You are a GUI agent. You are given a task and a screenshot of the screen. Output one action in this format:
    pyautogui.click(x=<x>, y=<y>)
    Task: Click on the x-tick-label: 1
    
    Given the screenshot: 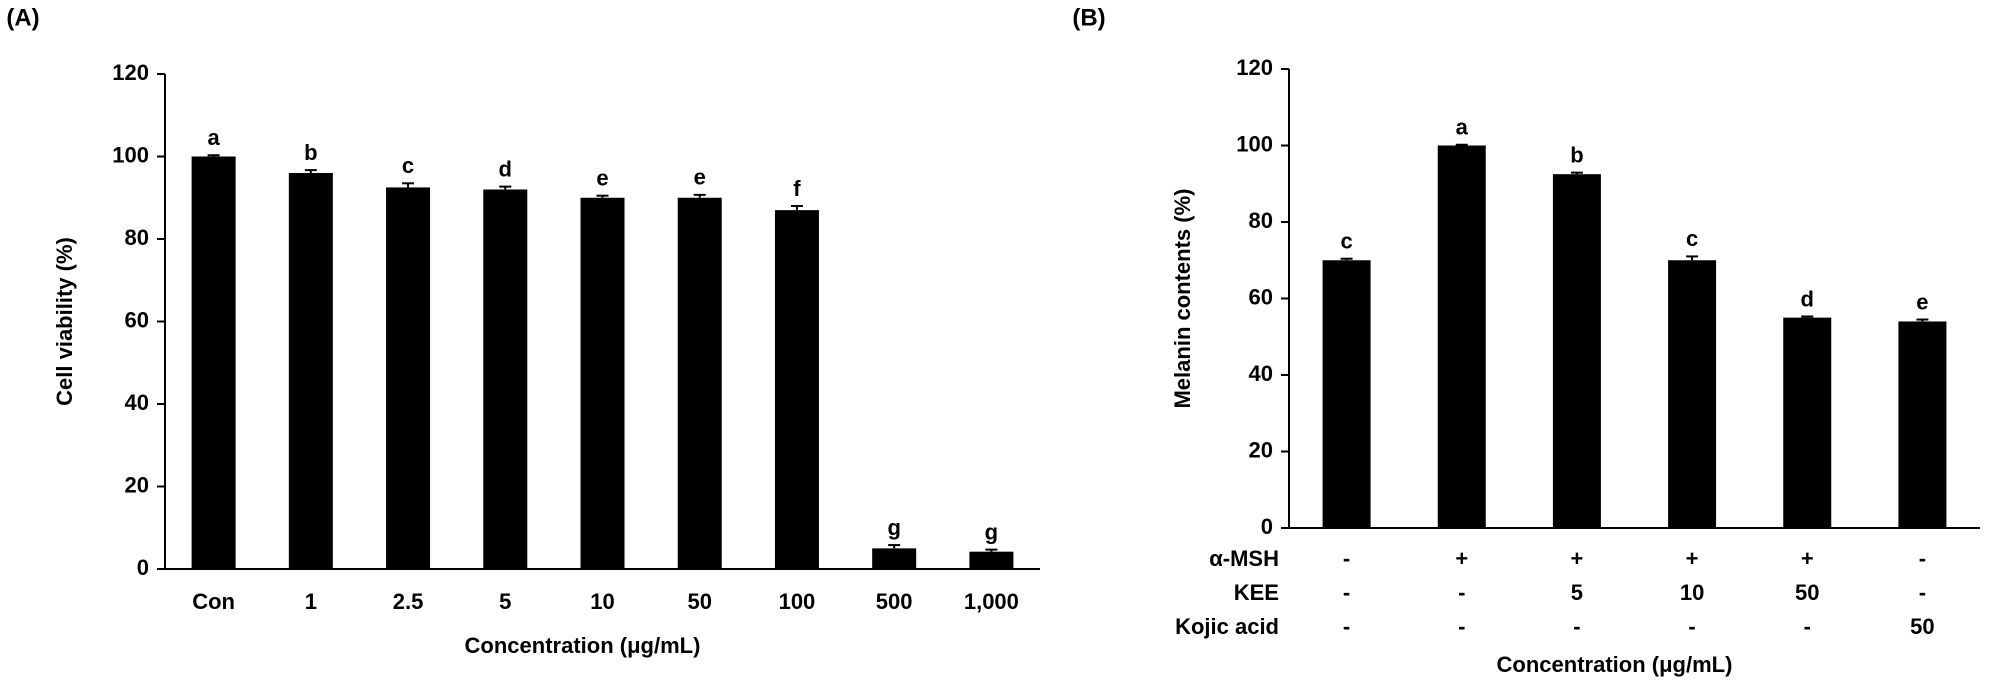 What is the action you would take?
    pyautogui.click(x=311, y=601)
    